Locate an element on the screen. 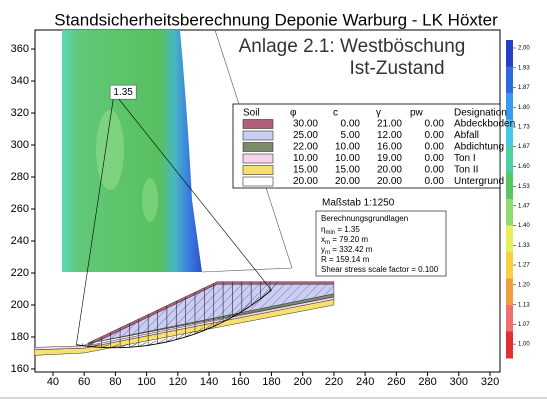 The height and width of the screenshot is (410, 547). info-symbol: R is located at coordinates (324, 259).